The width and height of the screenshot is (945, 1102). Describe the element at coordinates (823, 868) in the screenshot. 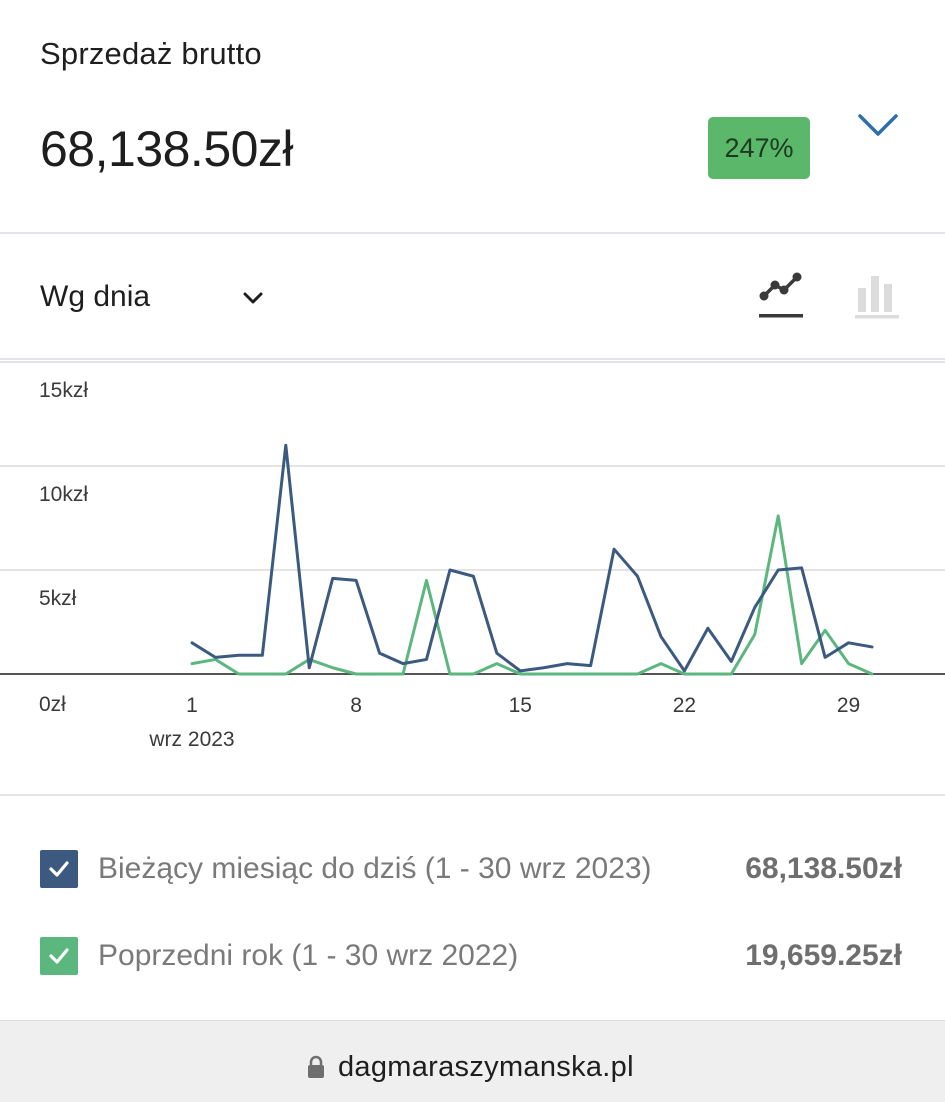

I see `legend-total: 68,138.50zł` at that location.